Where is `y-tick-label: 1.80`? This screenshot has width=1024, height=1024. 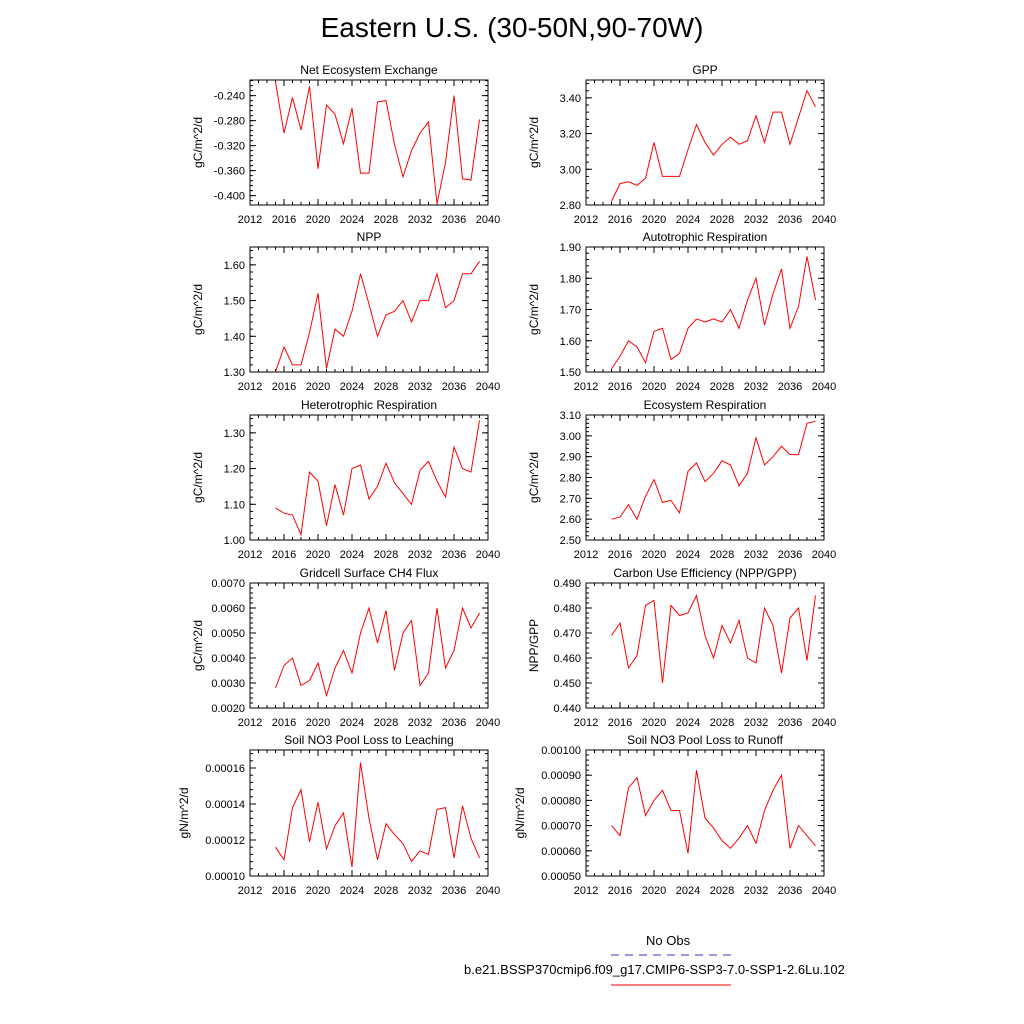 y-tick-label: 1.80 is located at coordinates (570, 279).